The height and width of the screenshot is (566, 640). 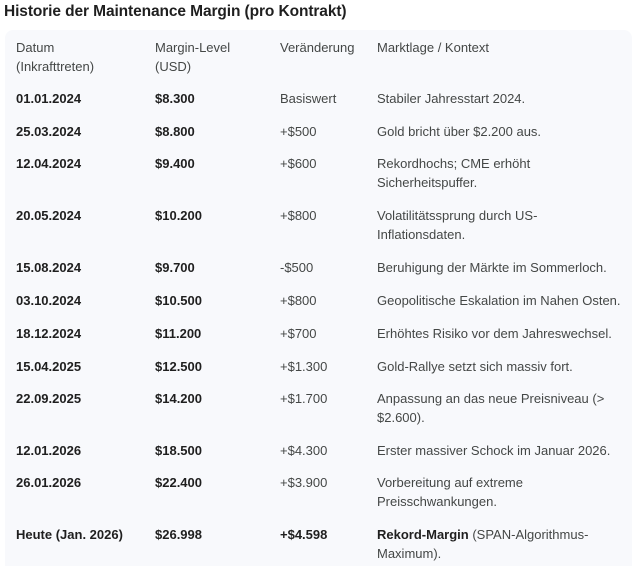 What do you see at coordinates (304, 482) in the screenshot?
I see `cell-change: +$3.900` at bounding box center [304, 482].